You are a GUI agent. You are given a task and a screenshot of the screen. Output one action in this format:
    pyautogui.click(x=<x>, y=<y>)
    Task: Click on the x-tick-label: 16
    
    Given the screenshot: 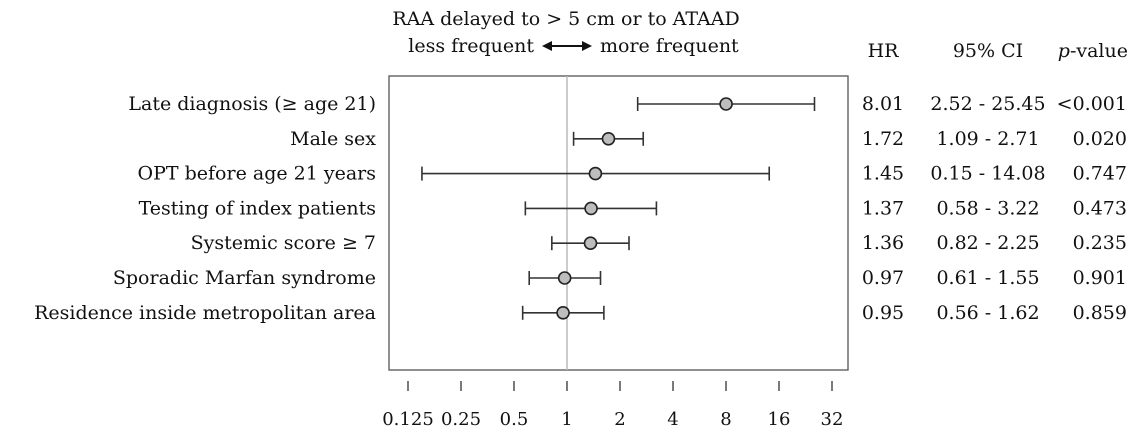 What is the action you would take?
    pyautogui.click(x=779, y=419)
    